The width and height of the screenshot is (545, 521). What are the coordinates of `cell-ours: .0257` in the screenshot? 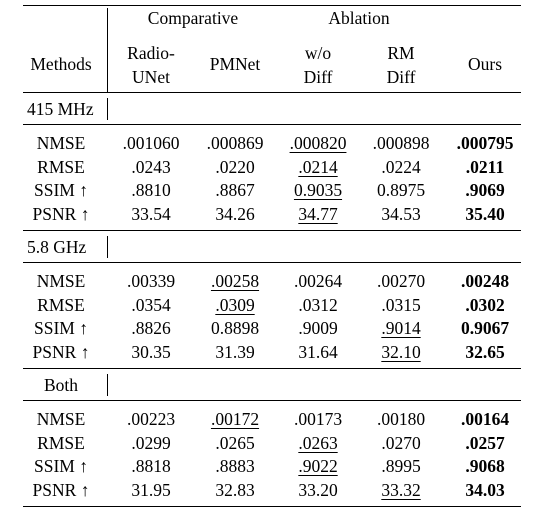 It's located at (485, 443).